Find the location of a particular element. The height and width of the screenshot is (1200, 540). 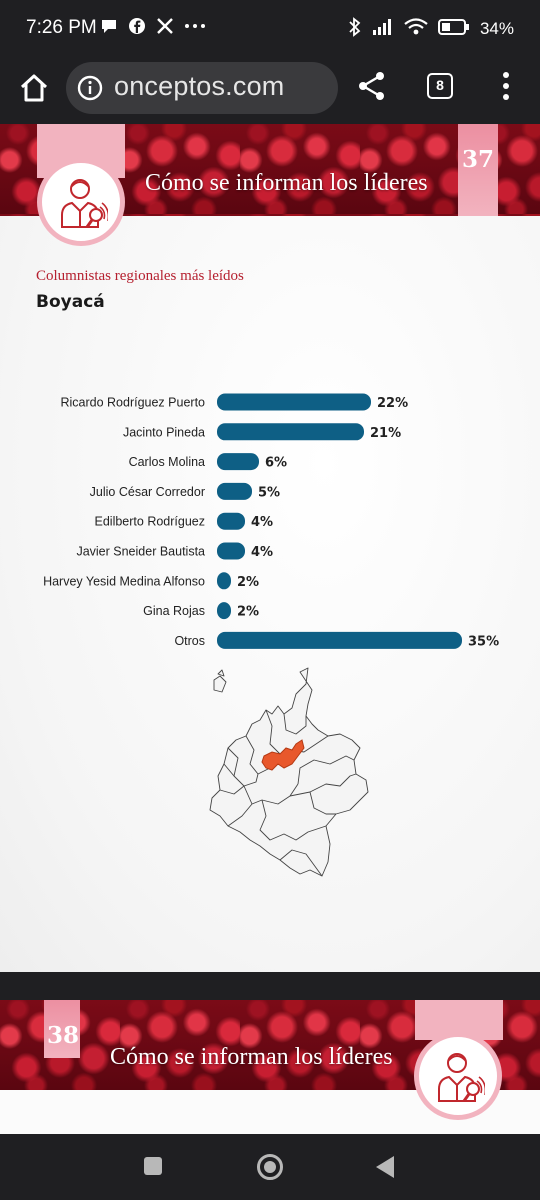

back-button is located at coordinates (385, 1167).